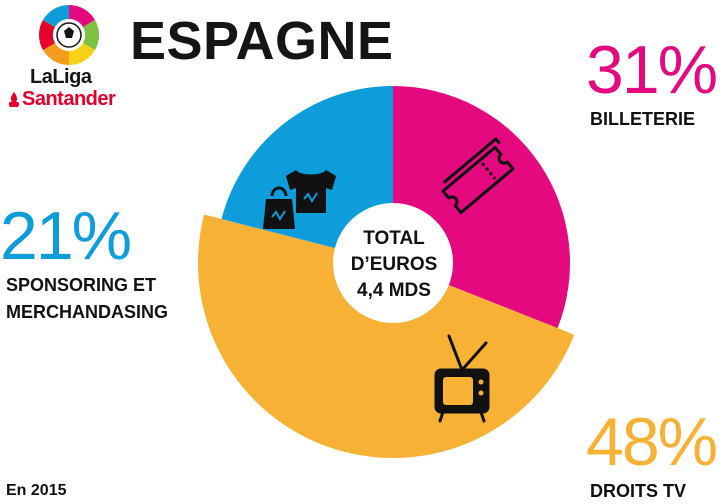 This screenshot has height=504, width=724. What do you see at coordinates (262, 41) in the screenshot?
I see `page-title: ESPAGNE` at bounding box center [262, 41].